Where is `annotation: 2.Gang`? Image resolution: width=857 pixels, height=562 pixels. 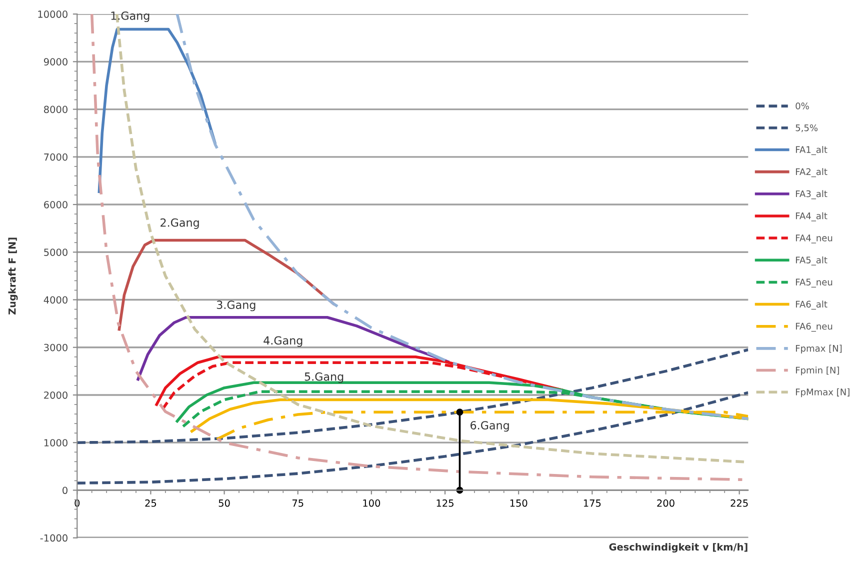
annotation: 2.Gang is located at coordinates (179, 223).